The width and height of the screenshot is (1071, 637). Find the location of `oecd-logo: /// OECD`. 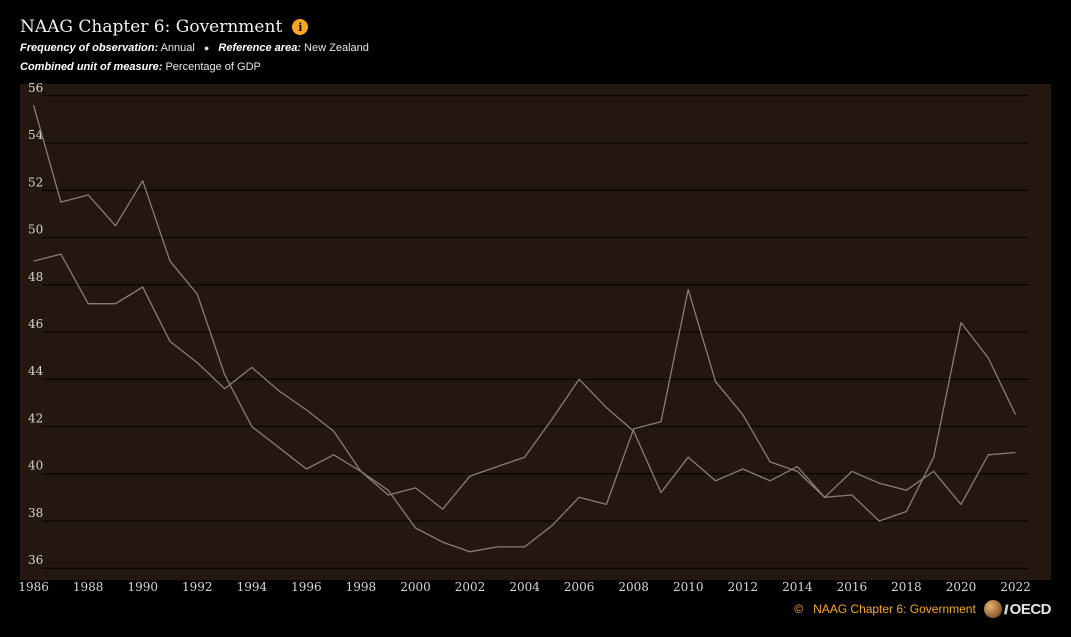

oecd-logo: /// OECD is located at coordinates (1017, 609).